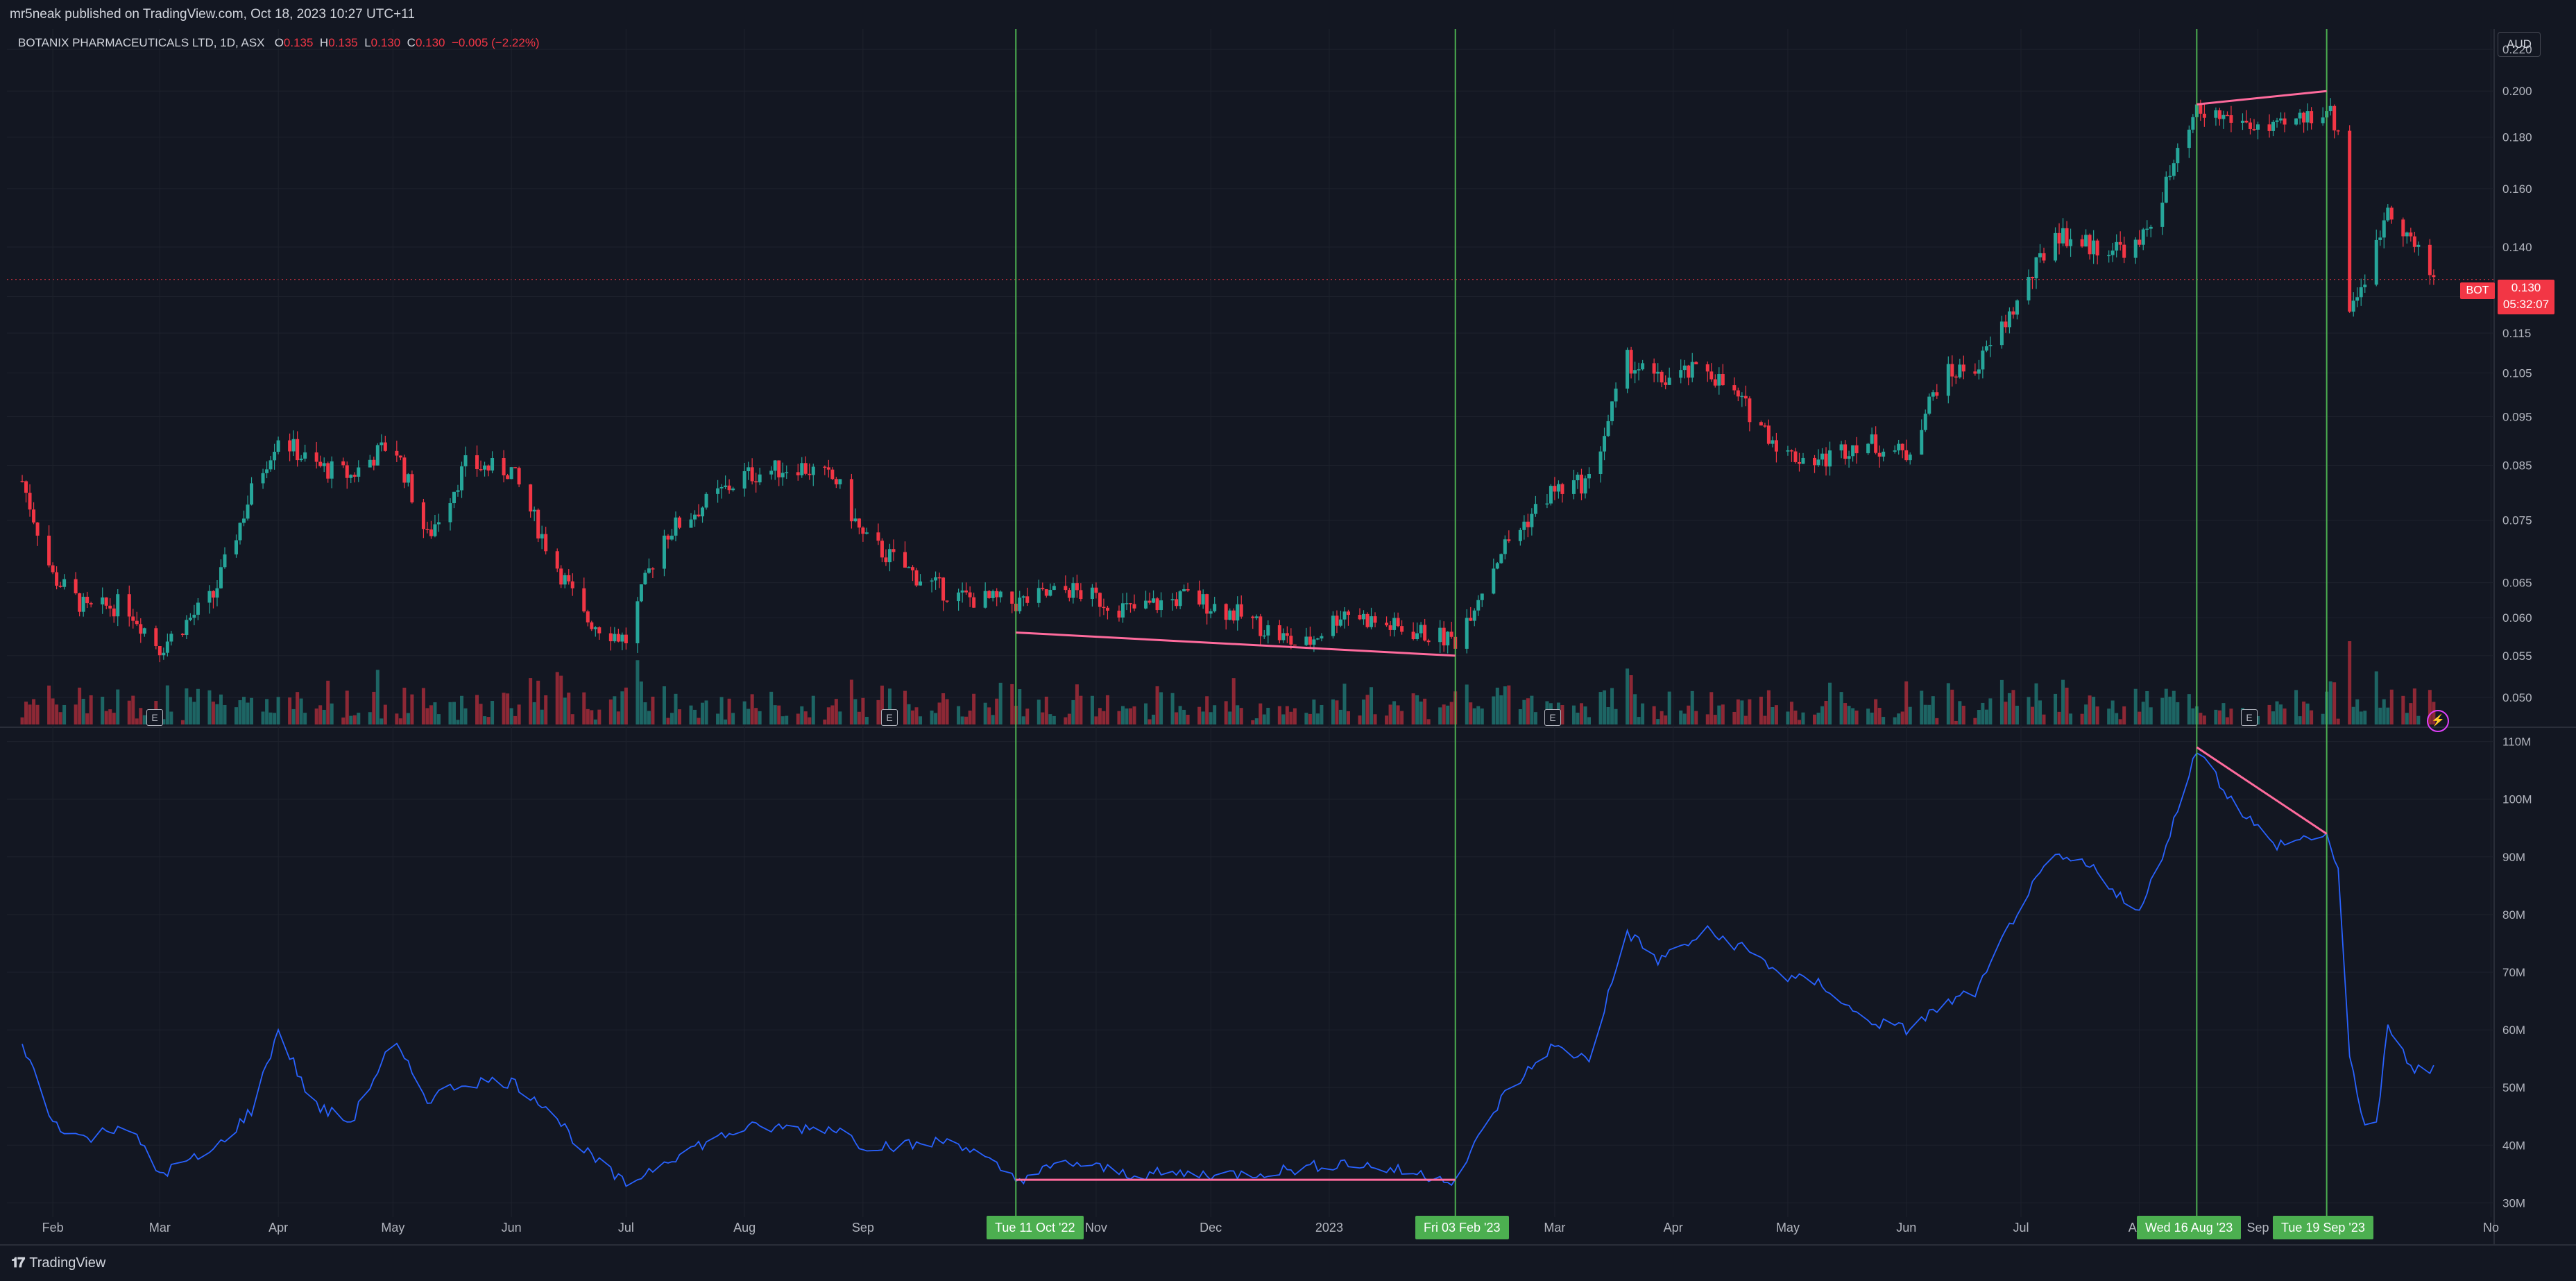 The width and height of the screenshot is (2576, 1281). I want to click on tradingview-brand: 𝟏𝟕 TradingView, so click(58, 1263).